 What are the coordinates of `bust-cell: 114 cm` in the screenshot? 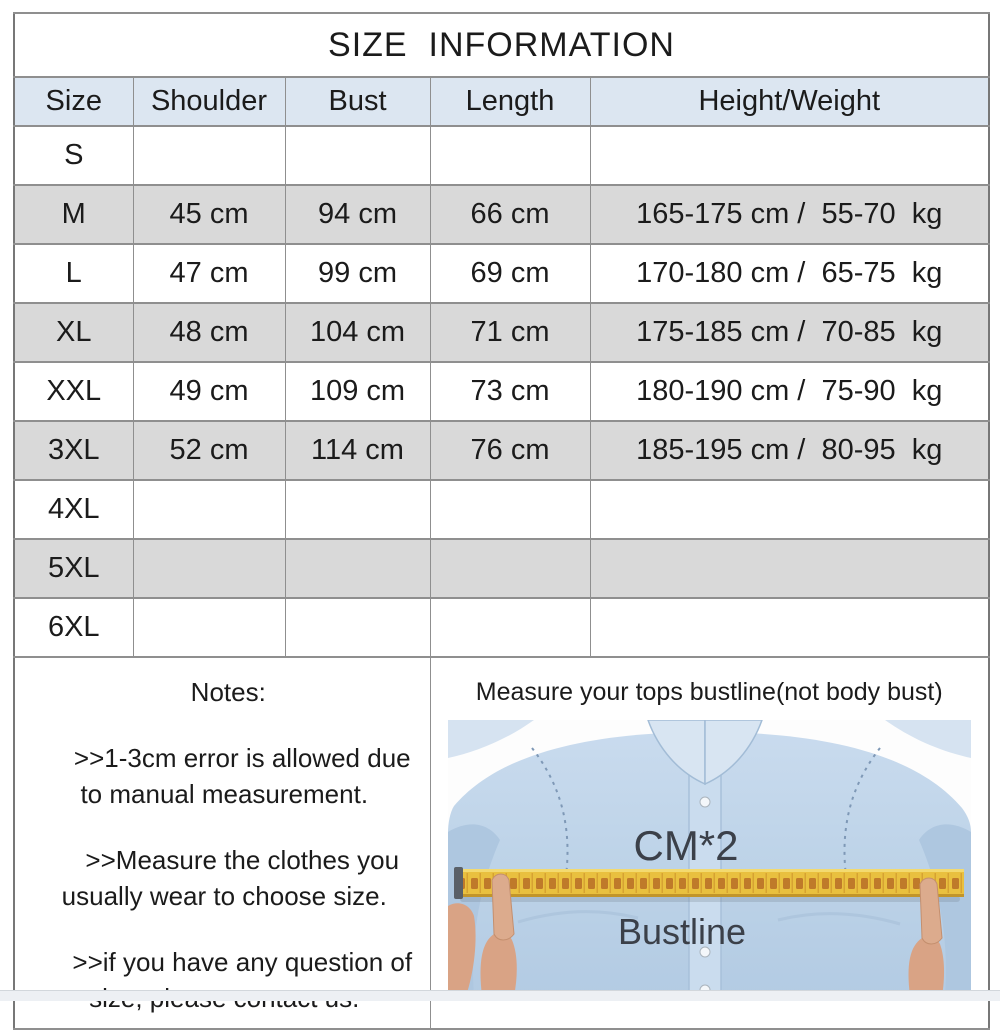 It's located at (357, 450).